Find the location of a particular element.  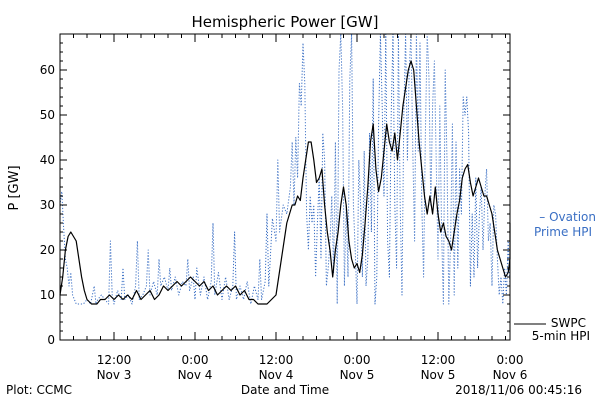

generation-timestamp: 2018/11/06 00:45:16 is located at coordinates (518, 390).